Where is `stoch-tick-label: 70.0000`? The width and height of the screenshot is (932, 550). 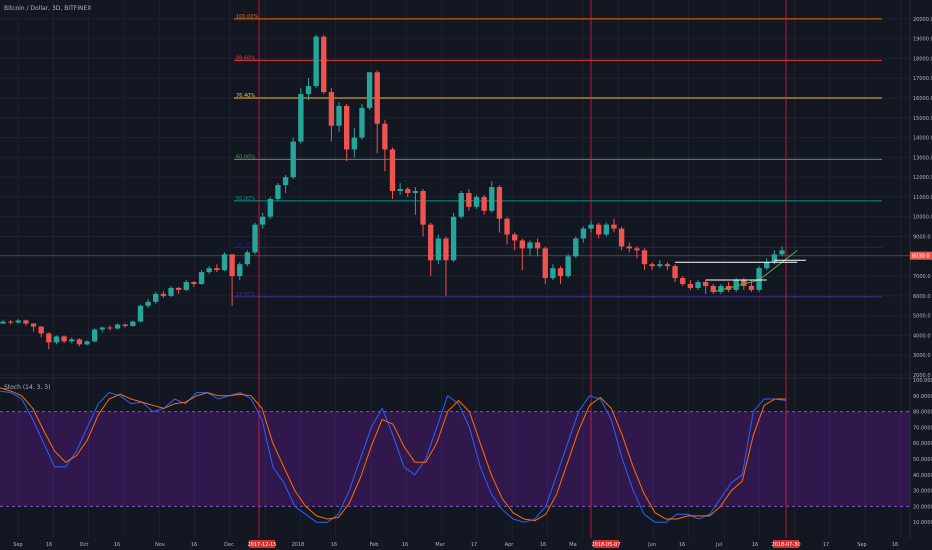
stoch-tick-label: 70.0000 is located at coordinates (922, 428).